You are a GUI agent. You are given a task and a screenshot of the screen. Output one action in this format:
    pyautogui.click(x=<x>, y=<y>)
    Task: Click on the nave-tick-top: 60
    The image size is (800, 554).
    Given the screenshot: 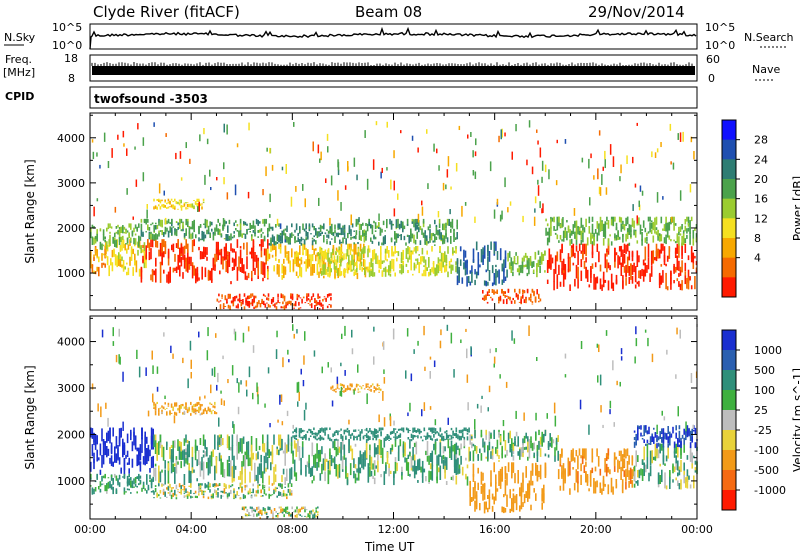 What is the action you would take?
    pyautogui.click(x=713, y=59)
    